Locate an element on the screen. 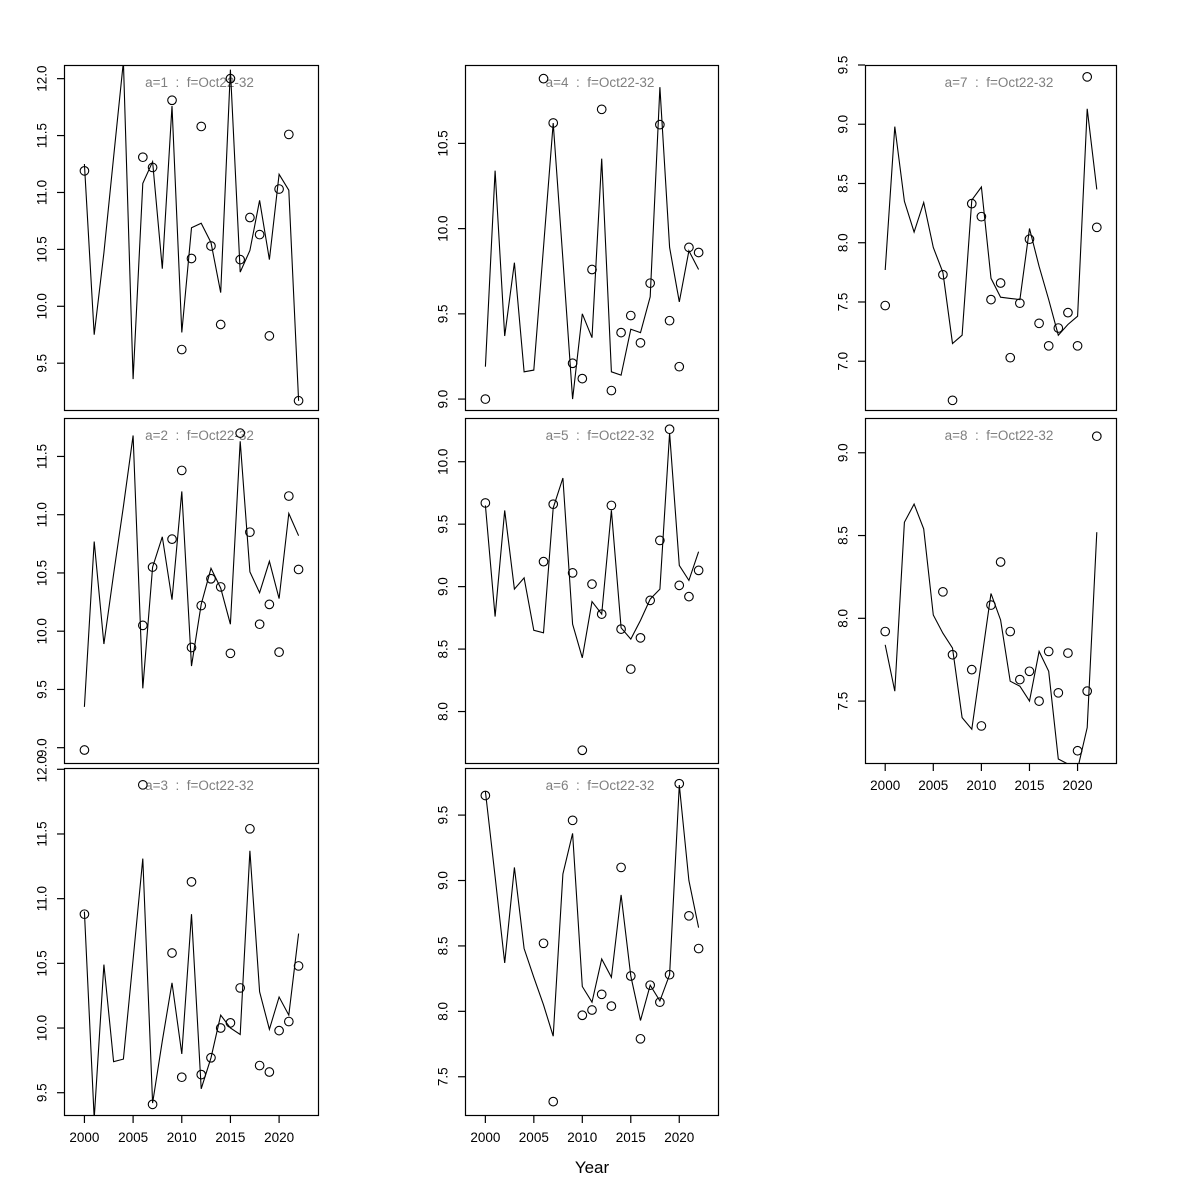 The image size is (1200, 1200). y-tick-label: 11.0 is located at coordinates (42, 192).